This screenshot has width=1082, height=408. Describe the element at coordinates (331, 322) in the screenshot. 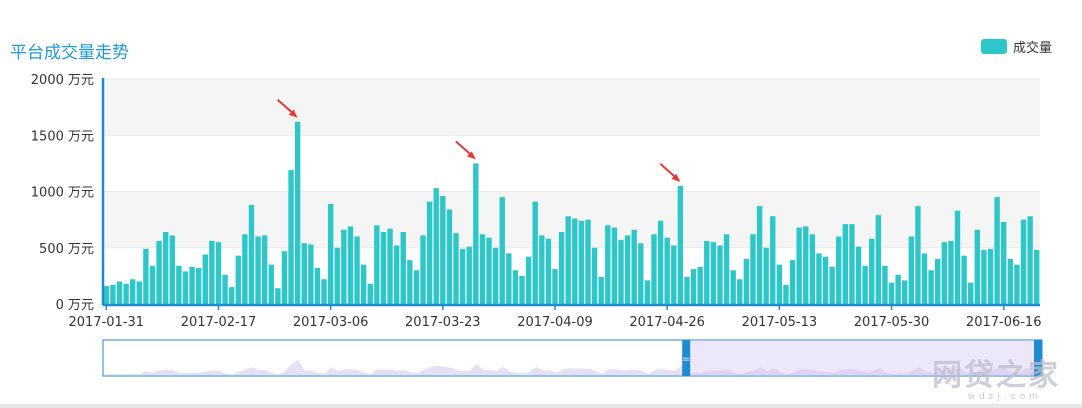

I see `x-tick-label: 2017-03-06` at that location.